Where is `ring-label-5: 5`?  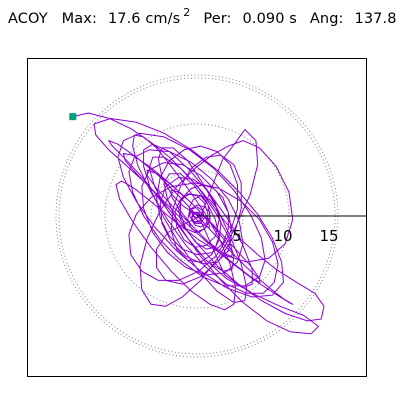 ring-label-5: 5 is located at coordinates (237, 236).